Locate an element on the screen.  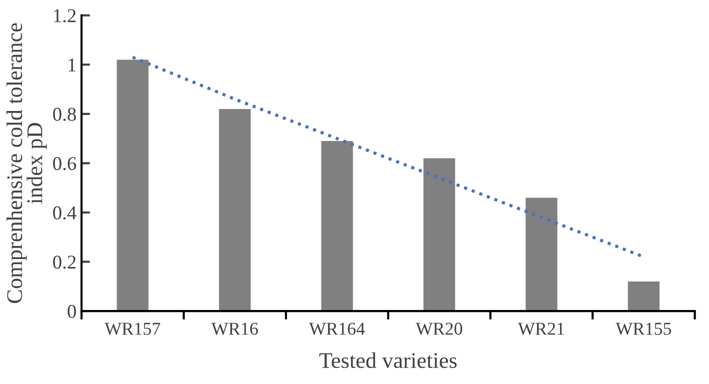
y-tick-label: 1.2 is located at coordinates (65, 15).